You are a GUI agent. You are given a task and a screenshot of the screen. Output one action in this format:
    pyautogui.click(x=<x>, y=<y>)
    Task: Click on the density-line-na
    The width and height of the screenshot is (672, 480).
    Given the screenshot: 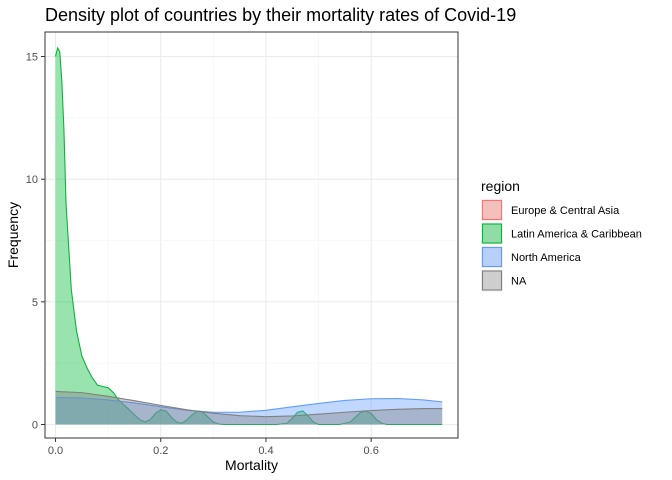 What is the action you would take?
    pyautogui.click(x=249, y=404)
    